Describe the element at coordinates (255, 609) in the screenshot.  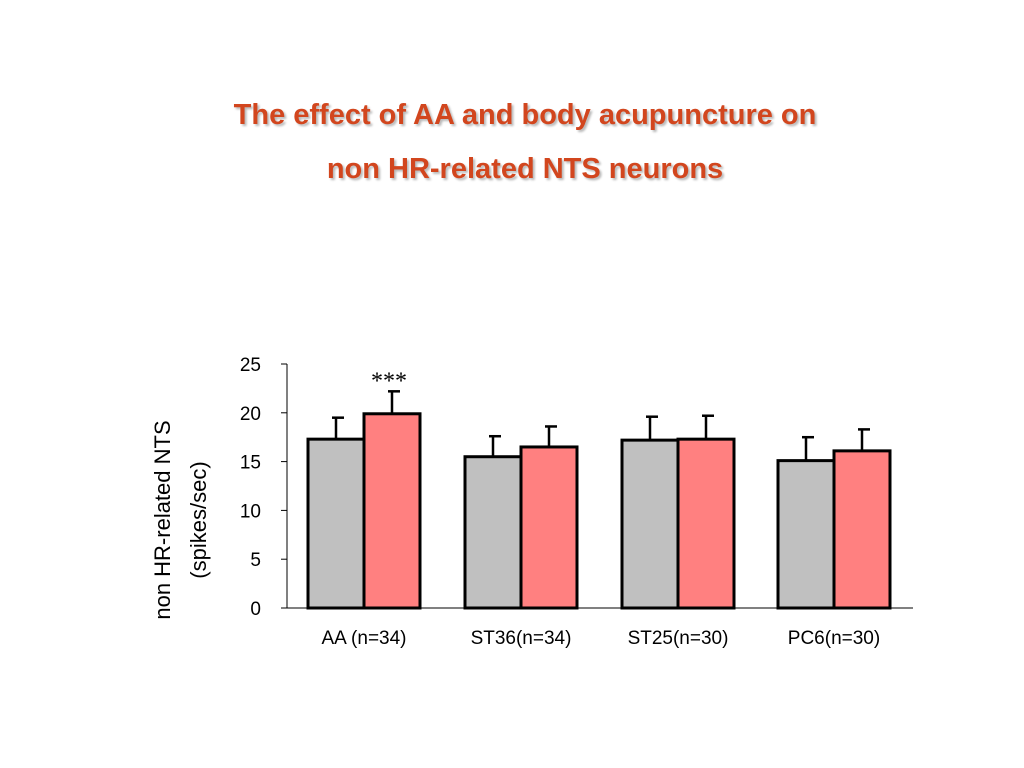
I see `y-tick-label: 0` at that location.